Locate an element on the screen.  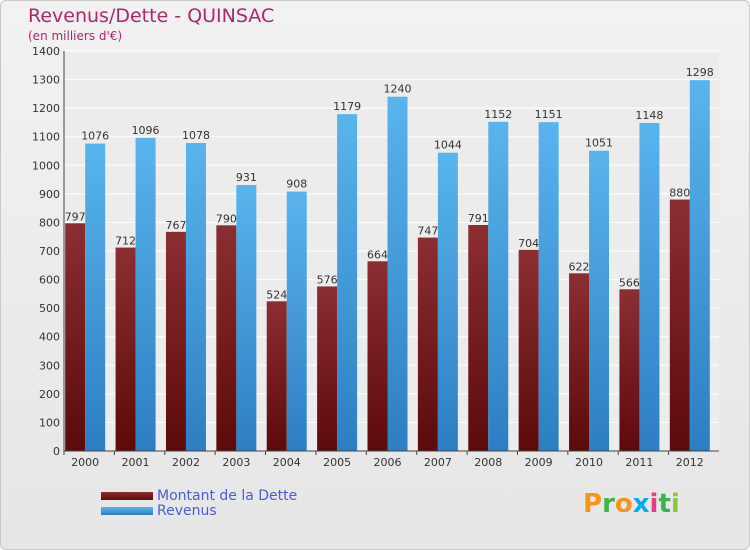
x-tick-label: 2001 is located at coordinates (136, 462).